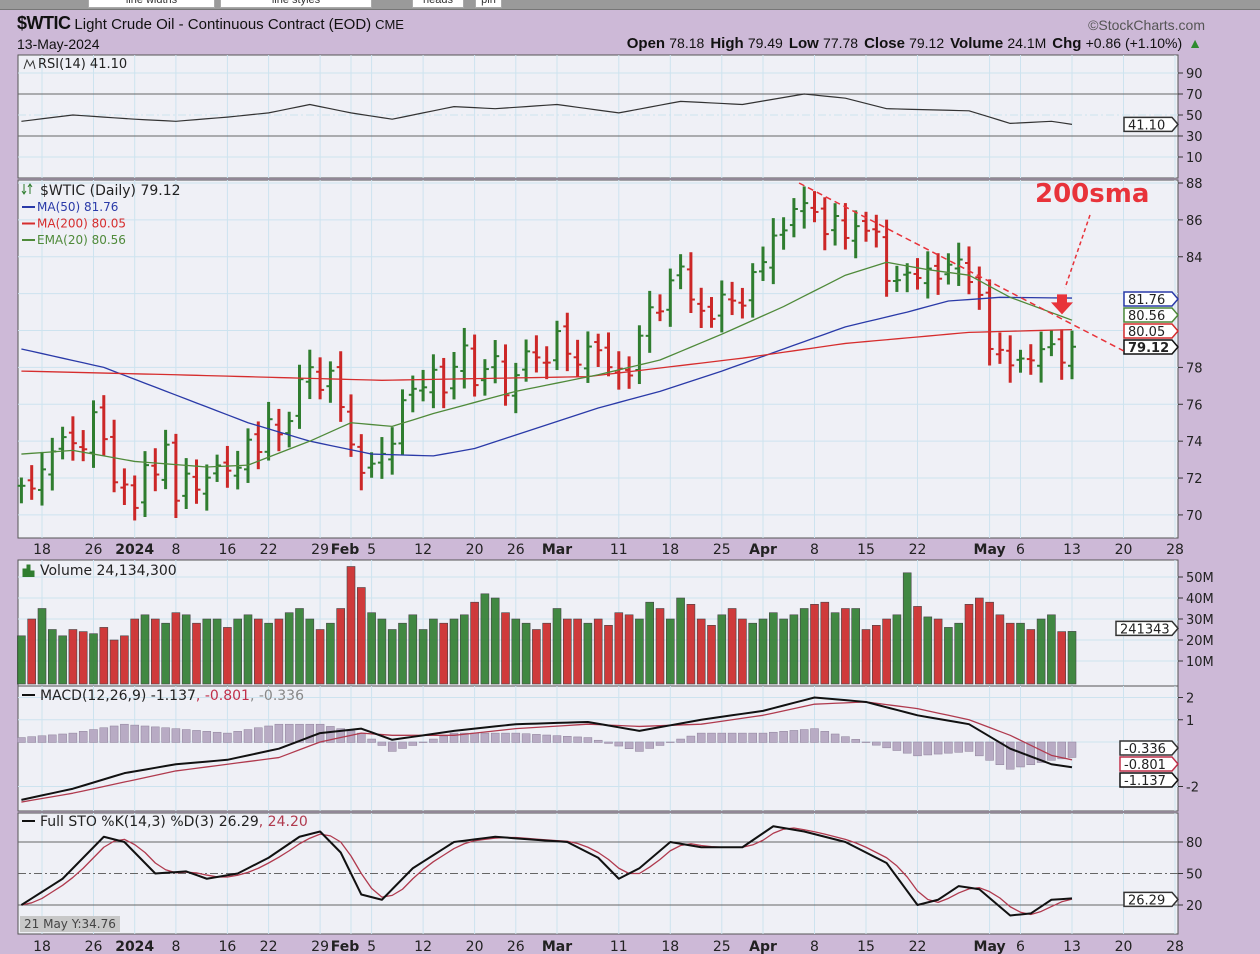 Image resolution: width=1260 pixels, height=954 pixels. I want to click on date-tick-label: May, so click(990, 550).